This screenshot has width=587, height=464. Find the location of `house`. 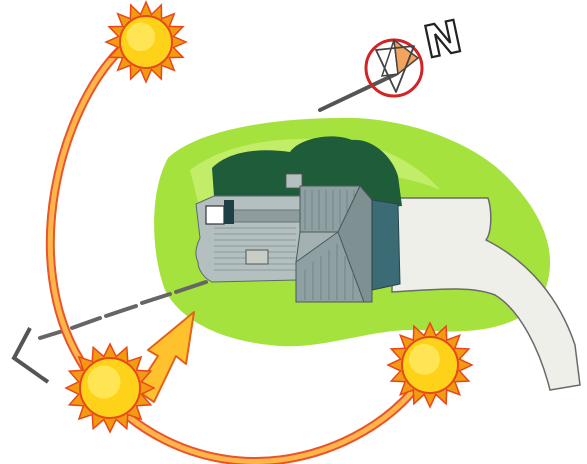

house is located at coordinates (298, 238).